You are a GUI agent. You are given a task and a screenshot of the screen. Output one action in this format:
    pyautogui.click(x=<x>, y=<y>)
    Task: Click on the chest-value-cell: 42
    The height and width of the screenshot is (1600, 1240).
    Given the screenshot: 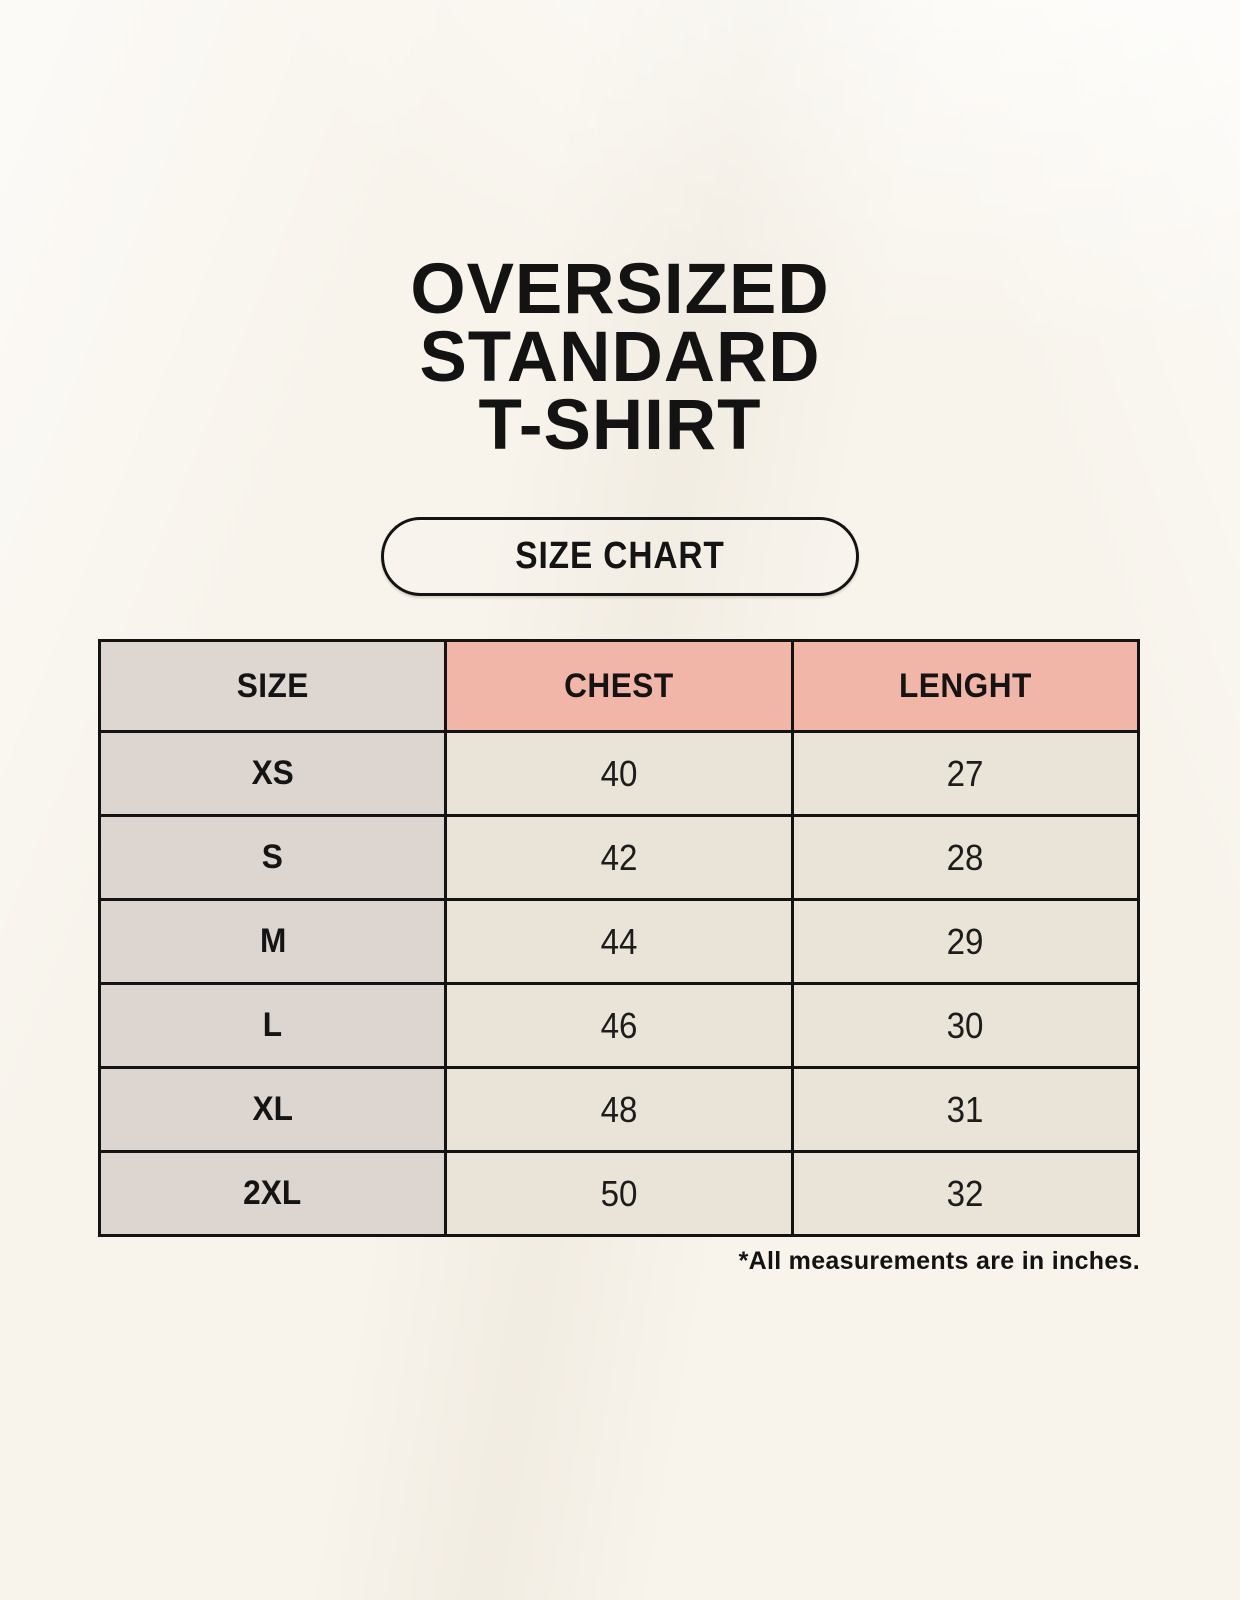 What is the action you would take?
    pyautogui.click(x=619, y=857)
    